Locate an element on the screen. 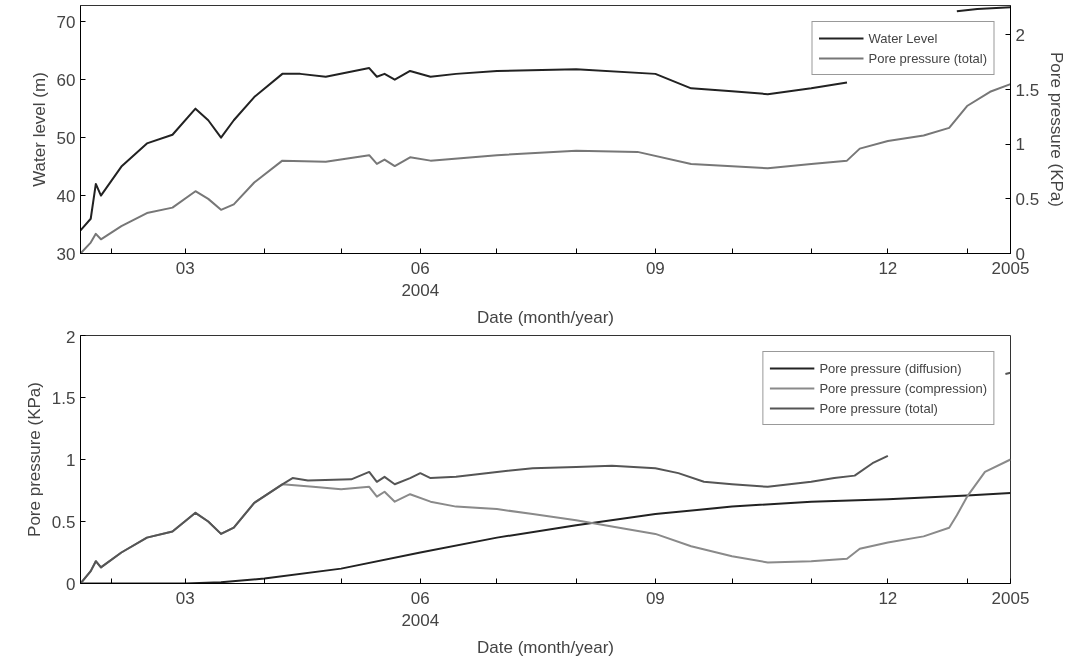  y2-tick-label: 2 is located at coordinates (1020, 35).